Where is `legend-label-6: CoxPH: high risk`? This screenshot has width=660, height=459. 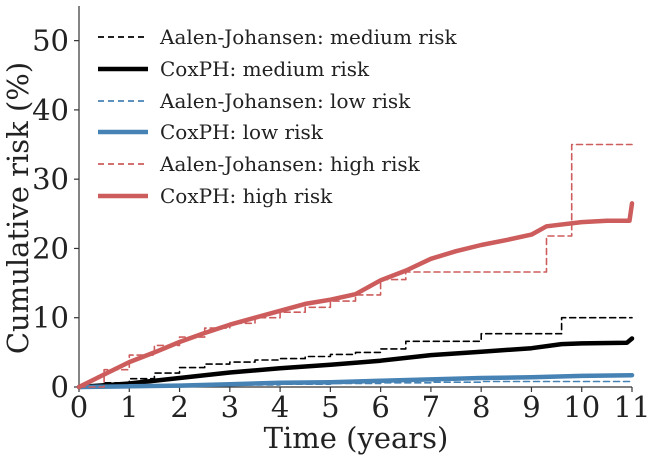
legend-label-6: CoxPH: high risk is located at coordinates (246, 196).